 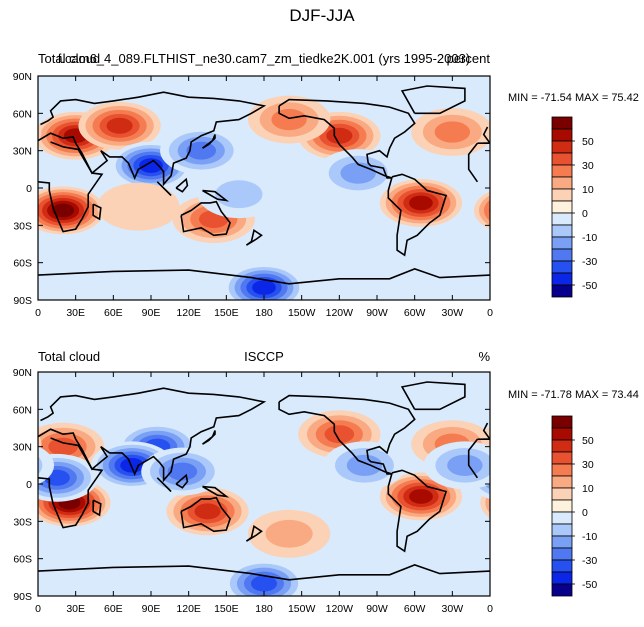 I want to click on panel-right-title: percent, so click(x=469, y=58).